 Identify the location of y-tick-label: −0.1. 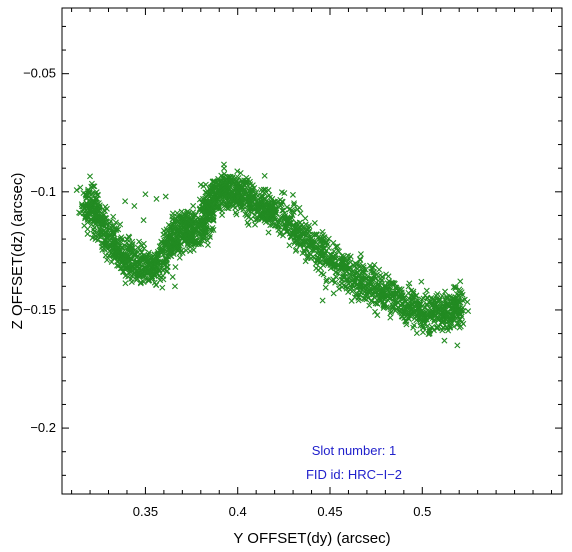
(43, 191).